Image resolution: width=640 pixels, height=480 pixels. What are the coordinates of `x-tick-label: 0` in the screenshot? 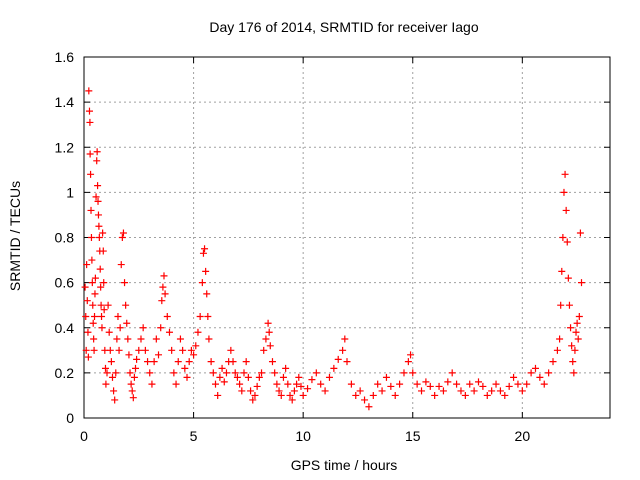 It's located at (84, 436).